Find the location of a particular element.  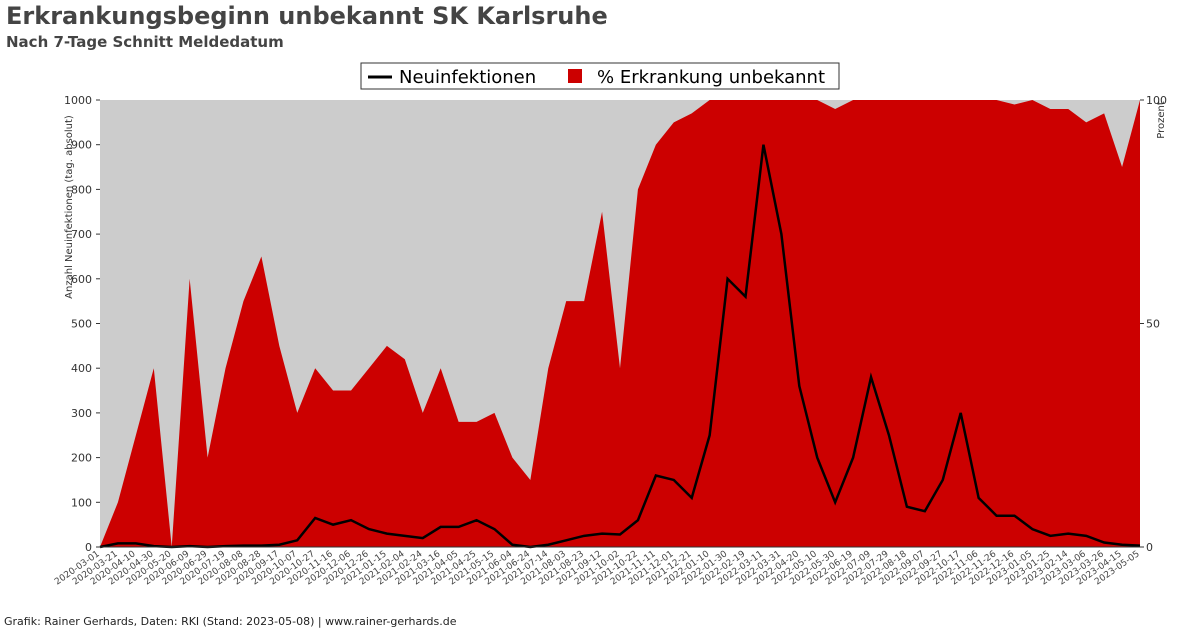

y2-axis-label: Prozent is located at coordinates (1161, 120).